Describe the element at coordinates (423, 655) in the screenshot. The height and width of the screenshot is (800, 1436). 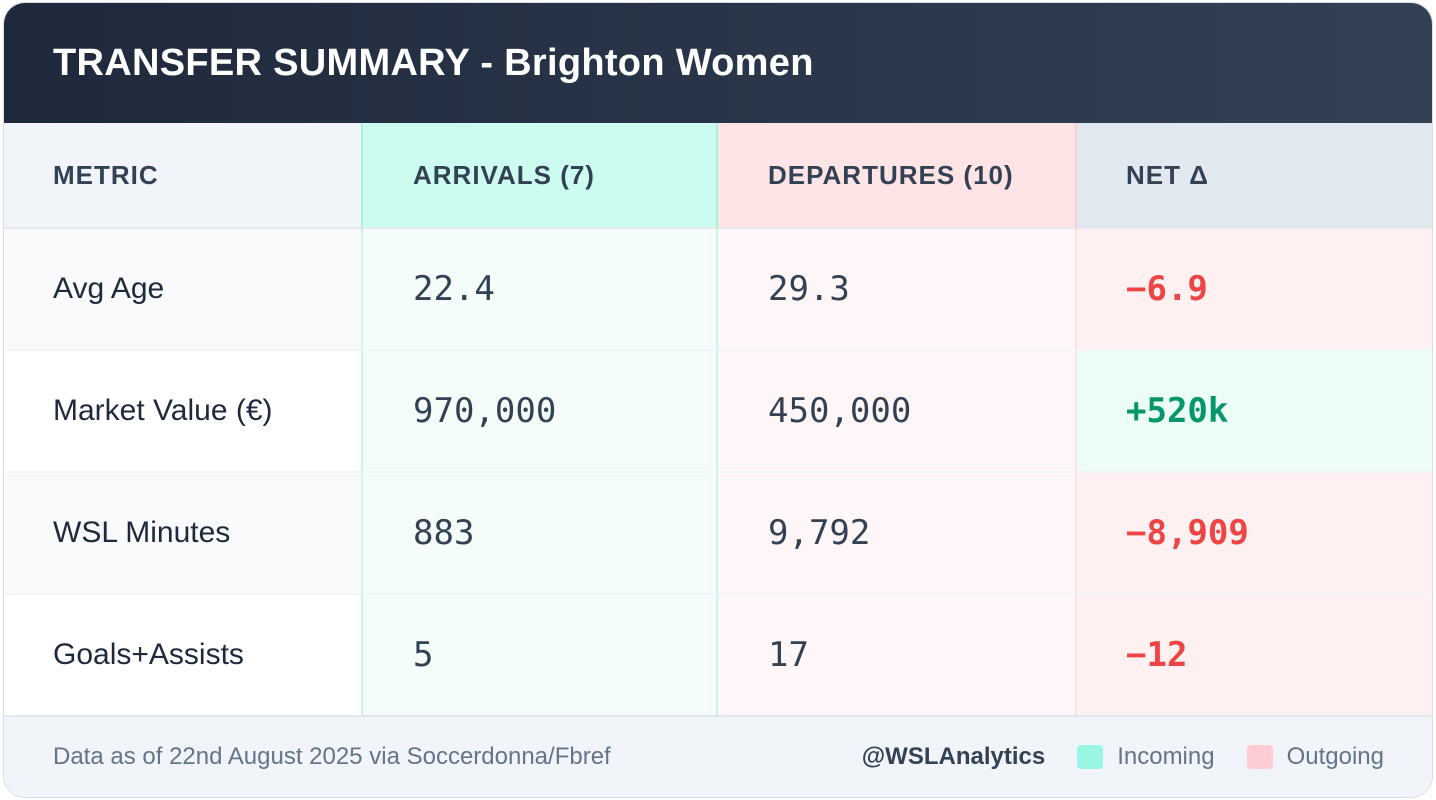
I see `arrivals-value: 5` at that location.